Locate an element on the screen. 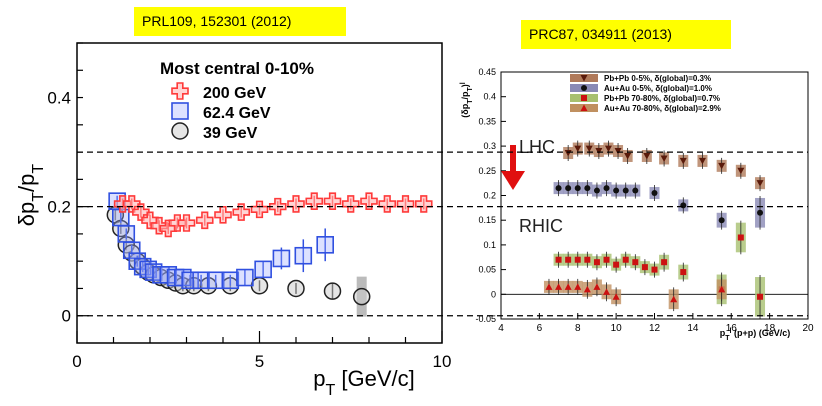 The height and width of the screenshot is (406, 822). right-x-tick-label: 6 is located at coordinates (540, 328).